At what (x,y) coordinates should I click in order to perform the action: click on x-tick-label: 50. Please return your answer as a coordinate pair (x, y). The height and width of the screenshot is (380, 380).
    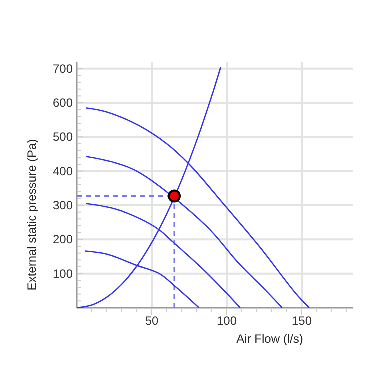
    Looking at the image, I should click on (152, 321).